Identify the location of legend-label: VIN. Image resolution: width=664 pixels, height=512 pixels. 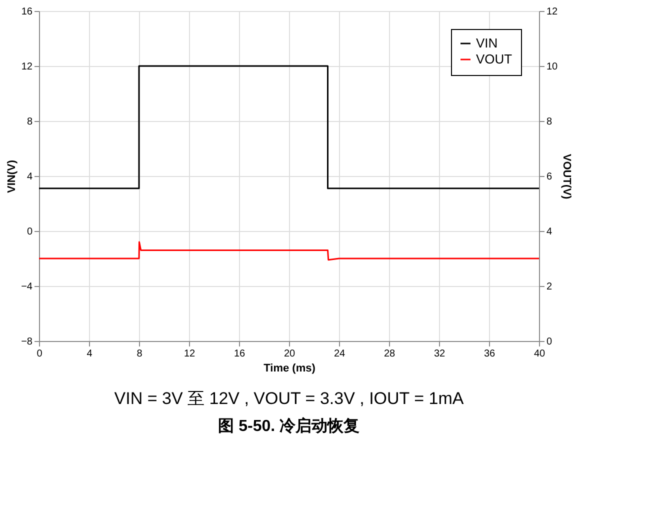
(487, 43).